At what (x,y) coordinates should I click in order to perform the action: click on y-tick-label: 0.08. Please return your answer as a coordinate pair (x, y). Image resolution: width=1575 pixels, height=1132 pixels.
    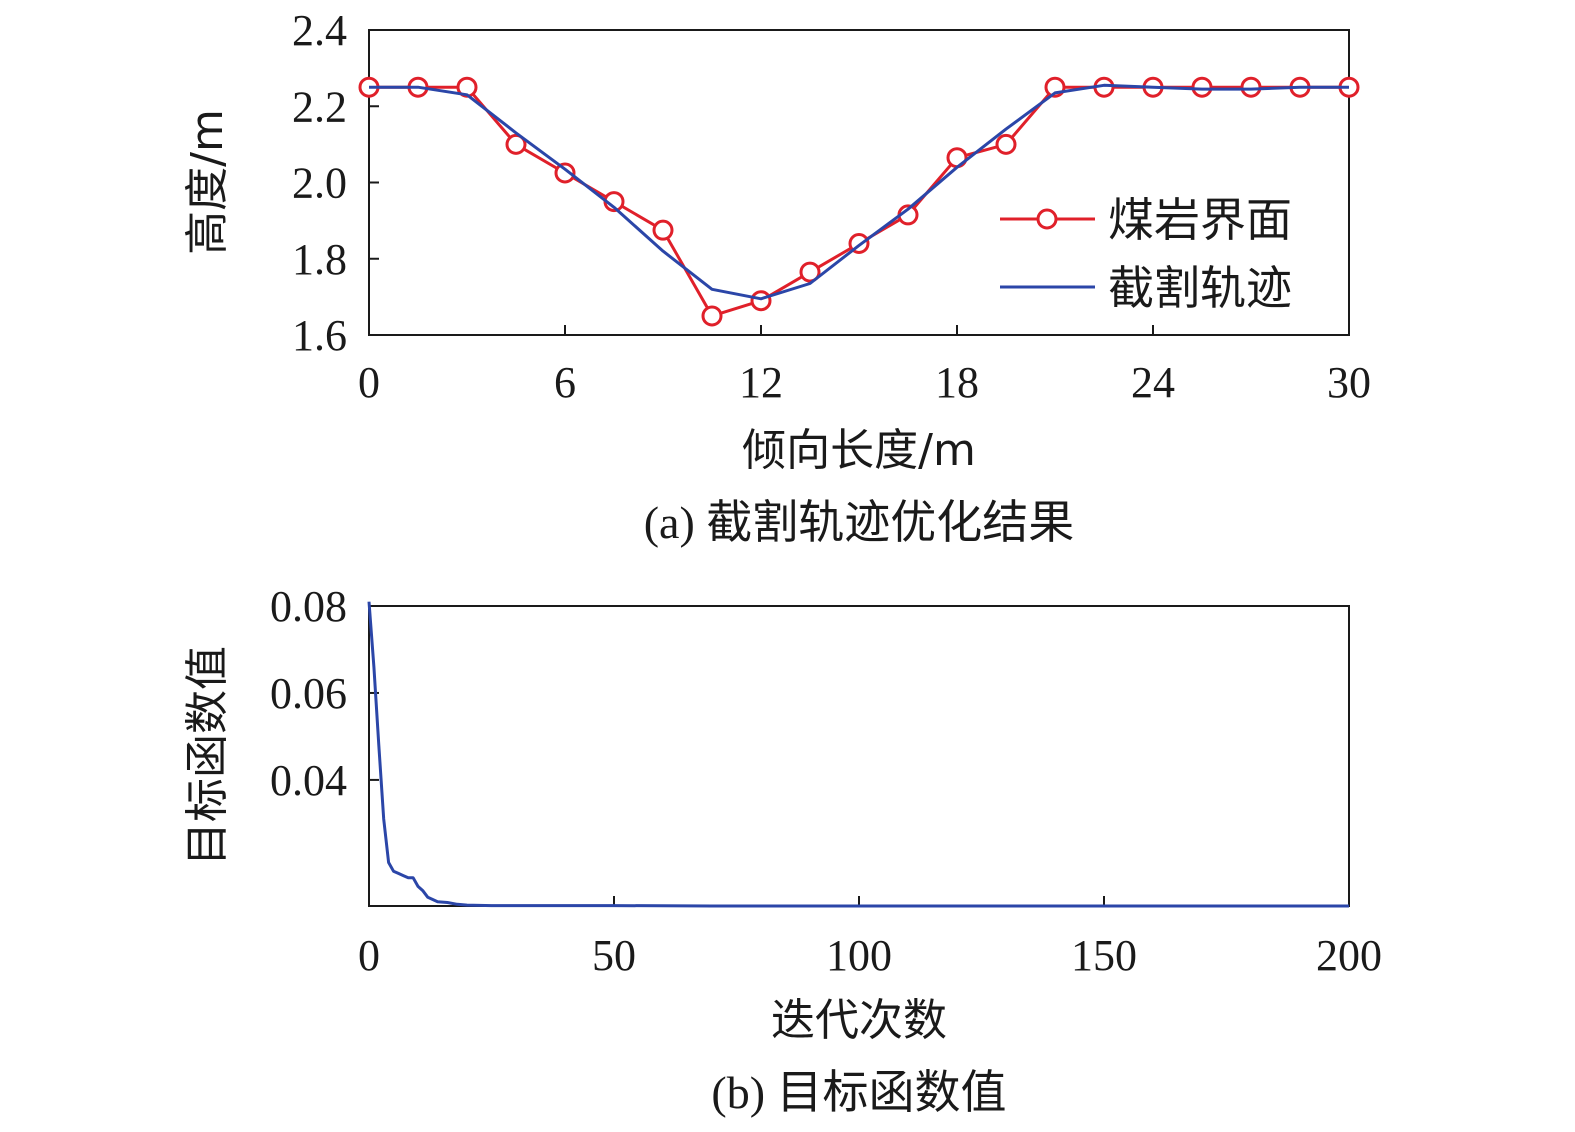
    Looking at the image, I should click on (308, 606).